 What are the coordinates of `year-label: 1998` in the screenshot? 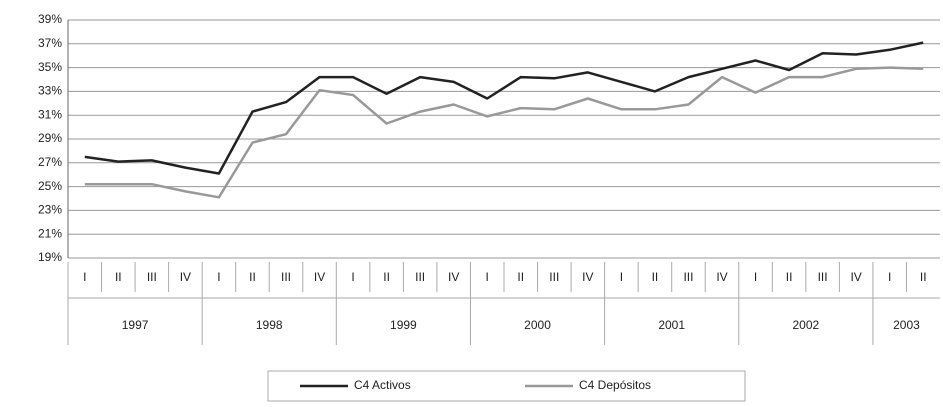 It's located at (269, 325).